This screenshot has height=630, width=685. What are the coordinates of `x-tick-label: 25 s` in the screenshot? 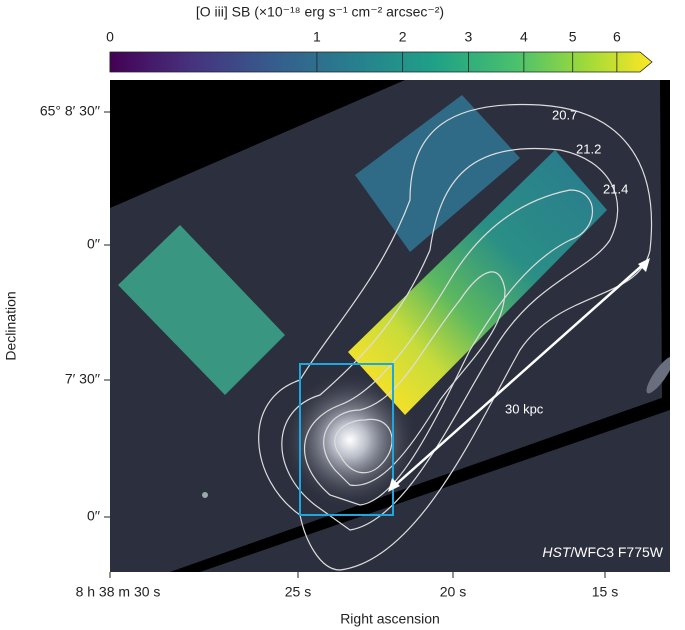 It's located at (298, 592).